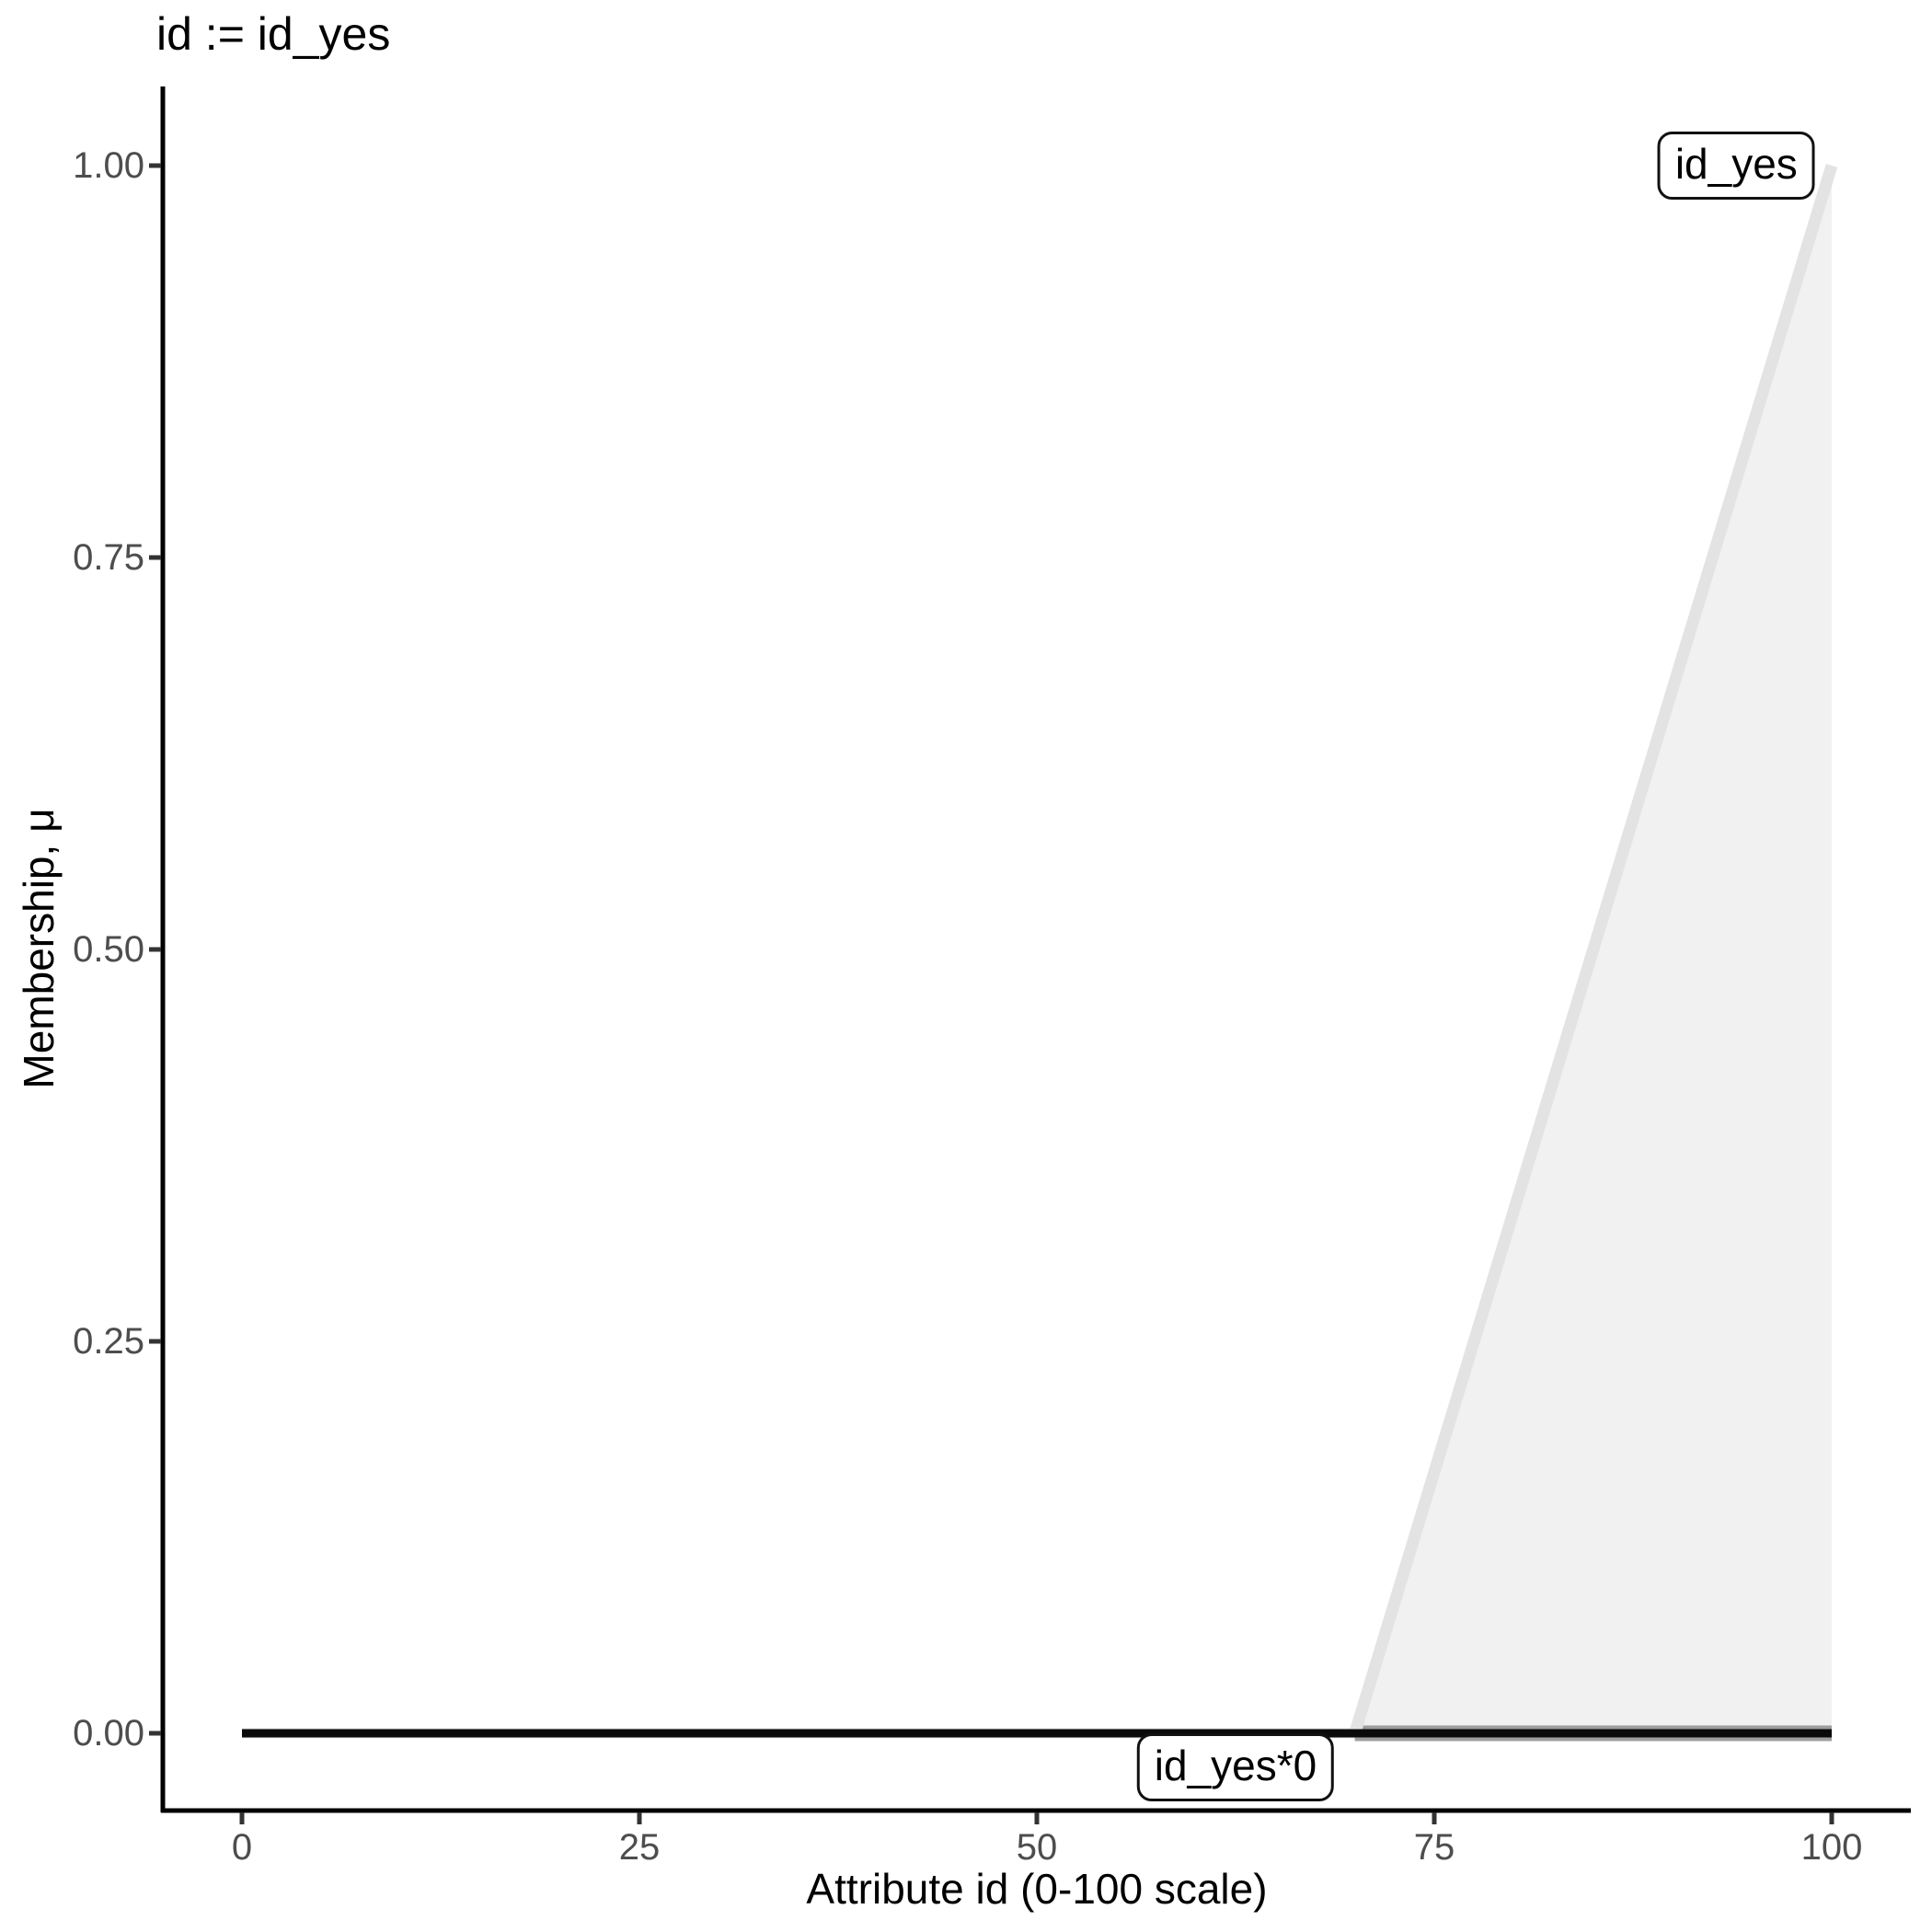 This screenshot has height=1932, width=1932. I want to click on x-tick-label: 100, so click(1831, 1847).